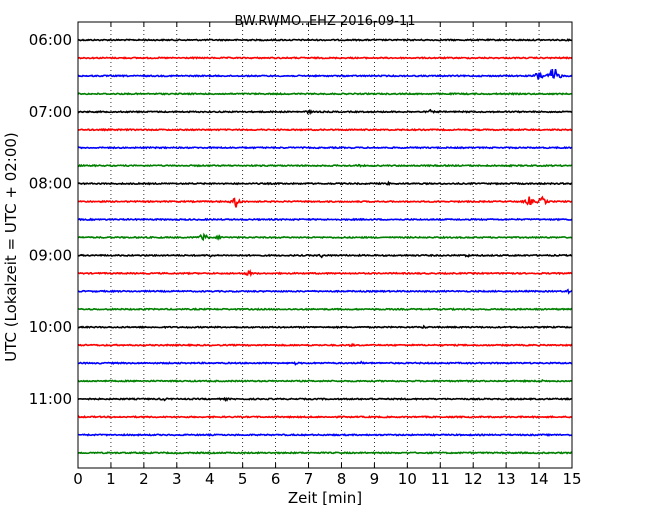 This screenshot has width=650, height=520. What do you see at coordinates (11, 247) in the screenshot?
I see `y-axis-label: UTC (Lokalzeit = UTC + 02:00)` at bounding box center [11, 247].